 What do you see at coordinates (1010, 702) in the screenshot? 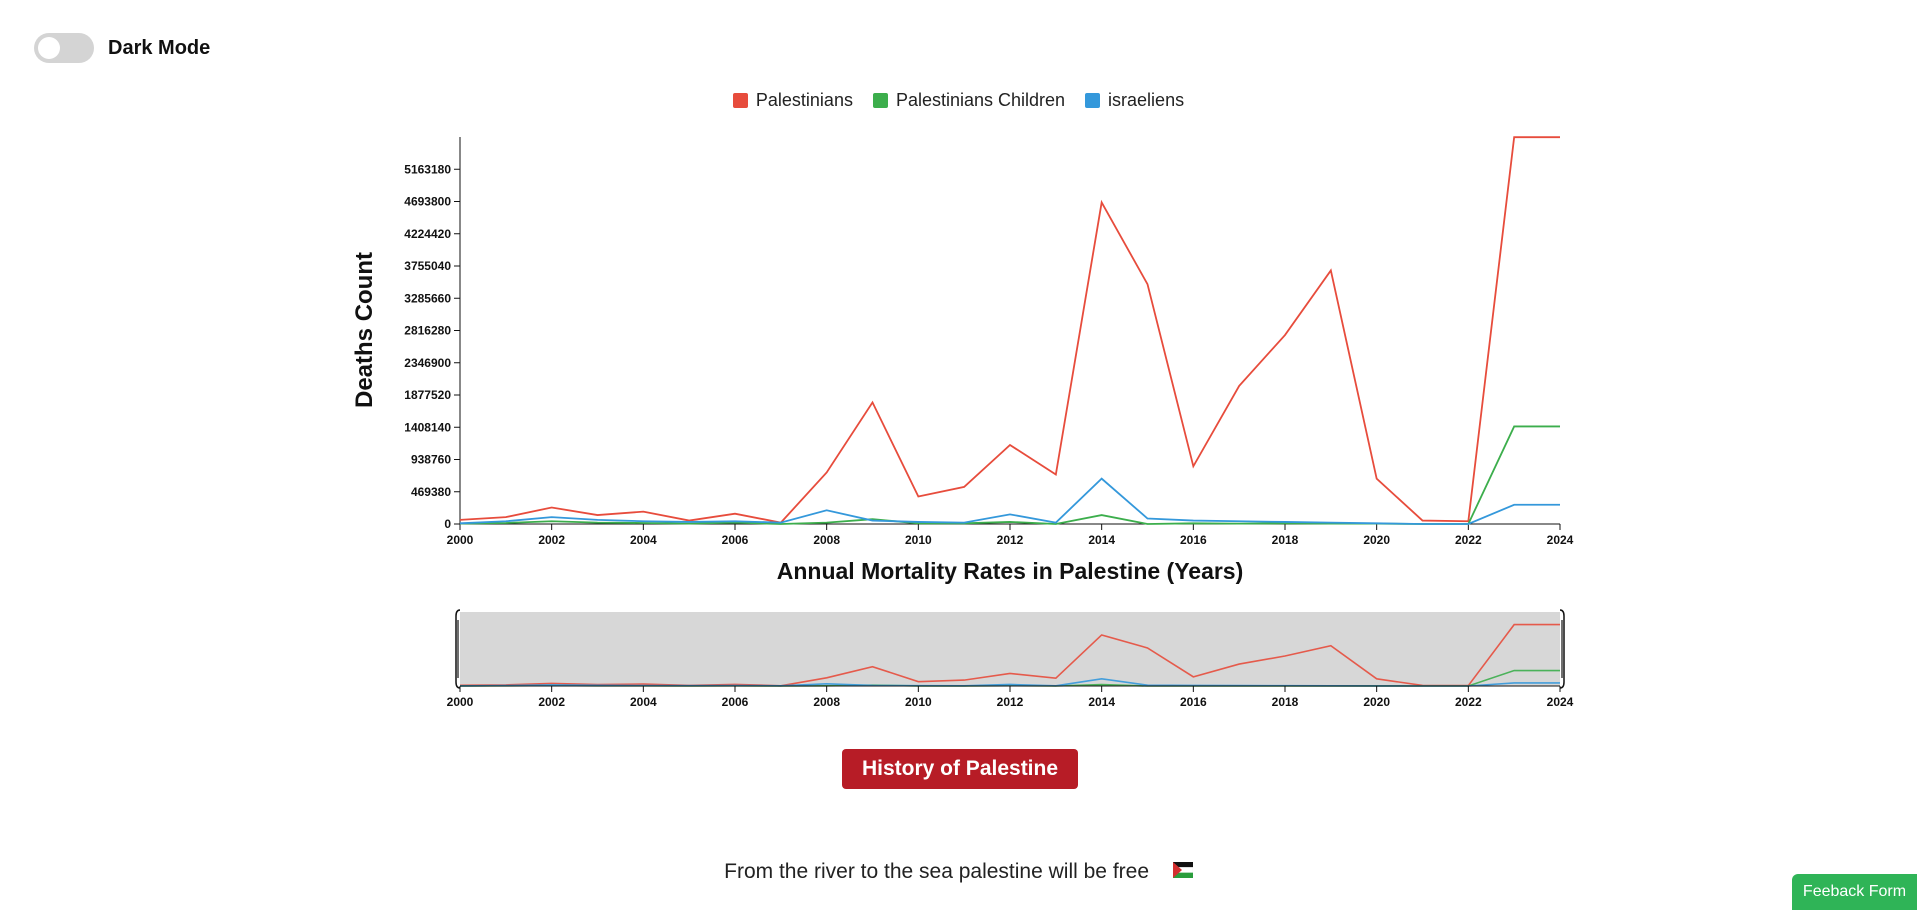
I see `overview-x-tick-label: 2012` at bounding box center [1010, 702].